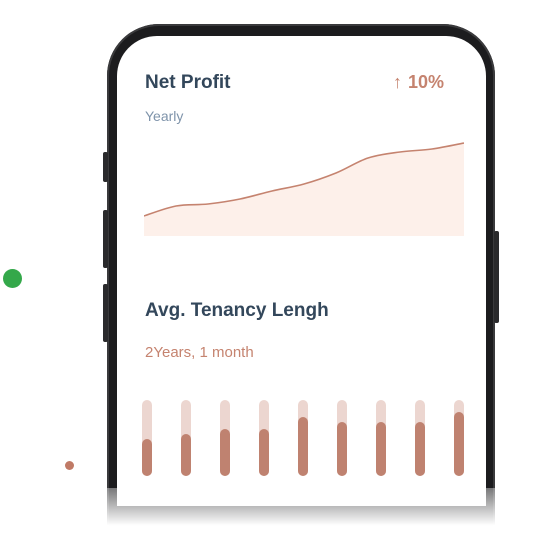  I want to click on net-profit-area-line, so click(304, 179).